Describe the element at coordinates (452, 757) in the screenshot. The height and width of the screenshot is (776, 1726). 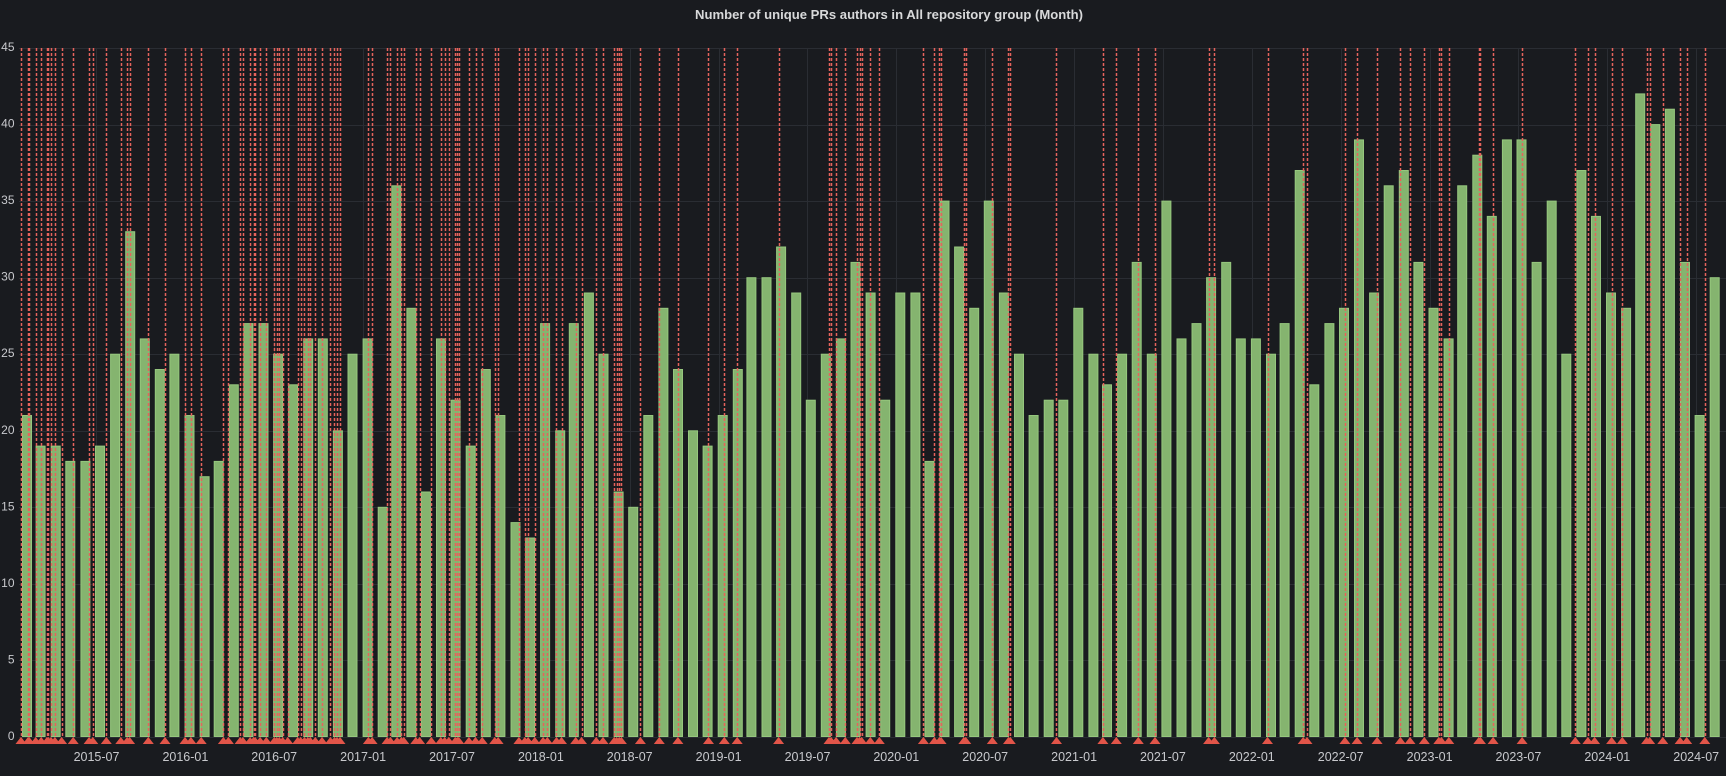
I see `svg-text: 2017-07` at that location.